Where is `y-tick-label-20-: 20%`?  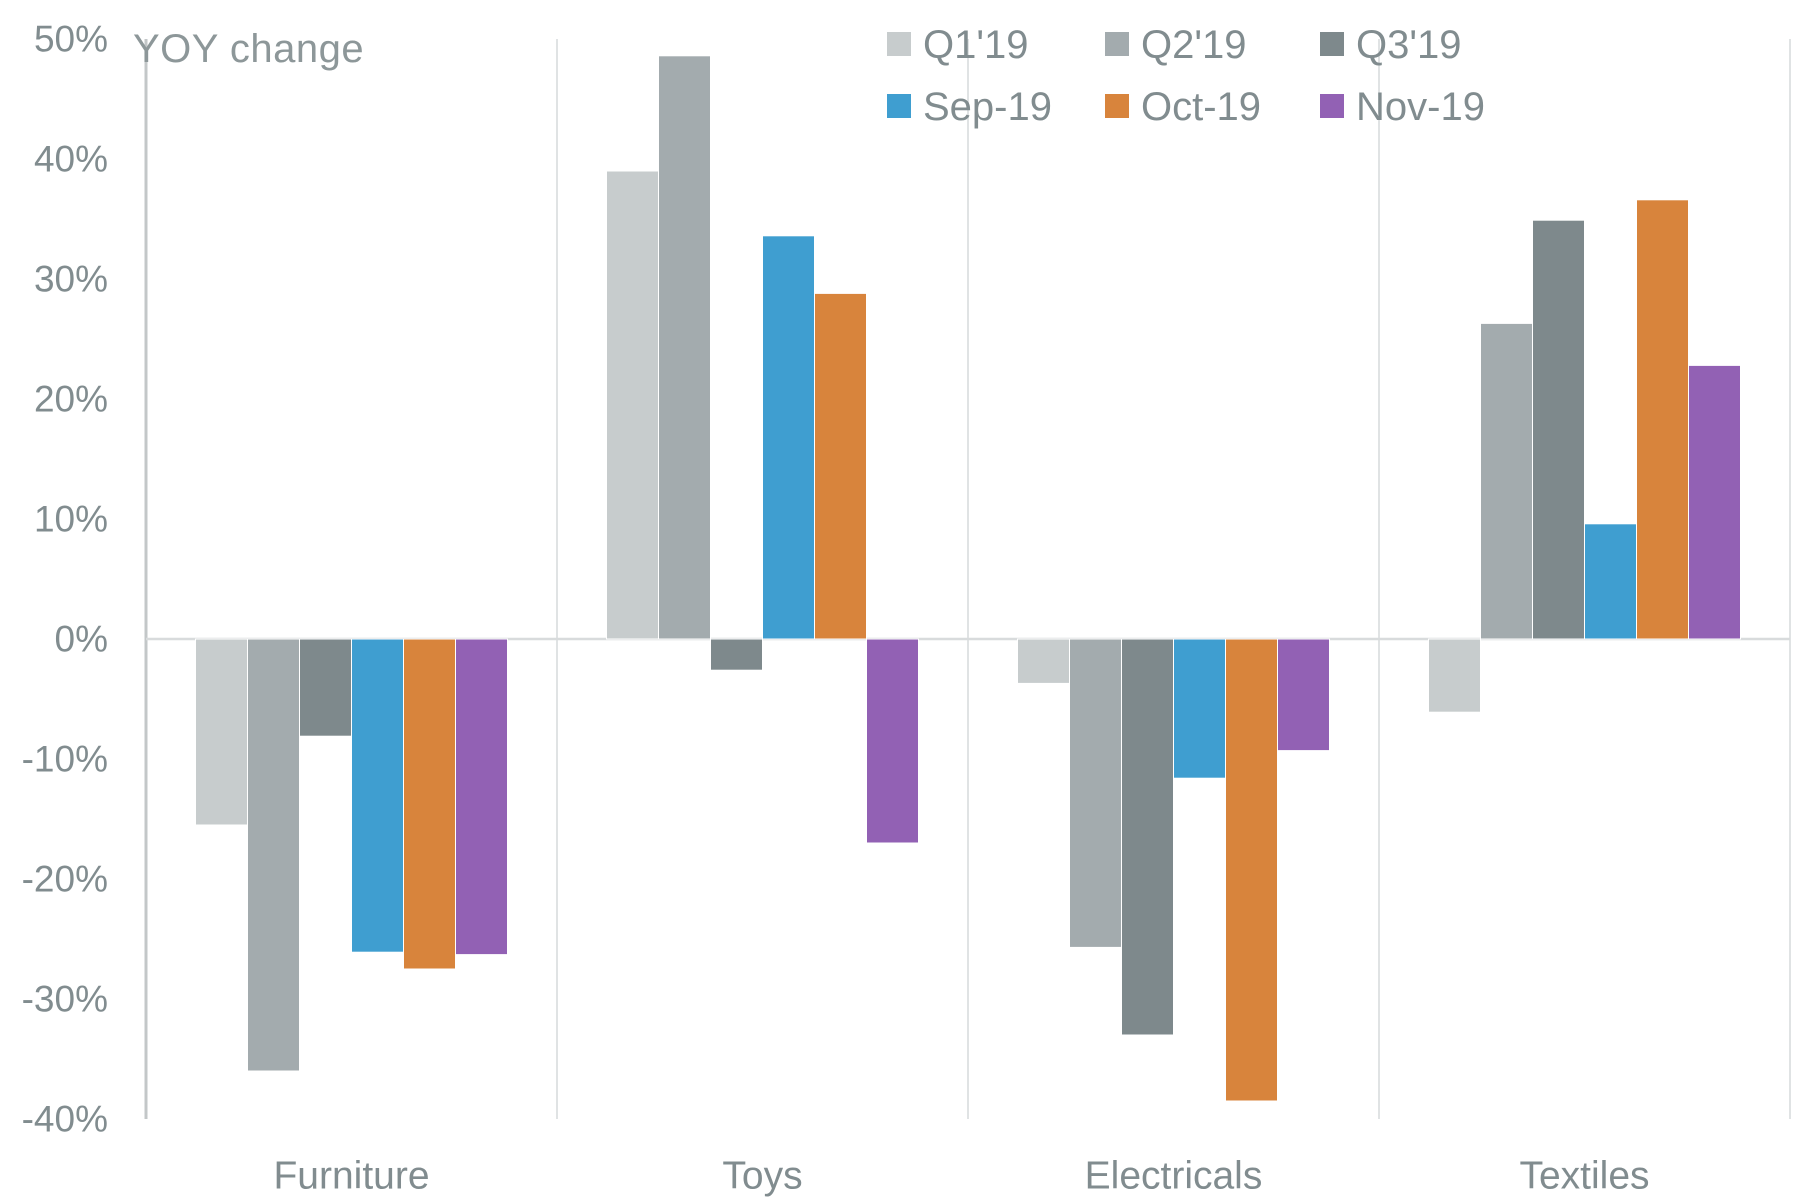 y-tick-label-20-: 20% is located at coordinates (71, 399).